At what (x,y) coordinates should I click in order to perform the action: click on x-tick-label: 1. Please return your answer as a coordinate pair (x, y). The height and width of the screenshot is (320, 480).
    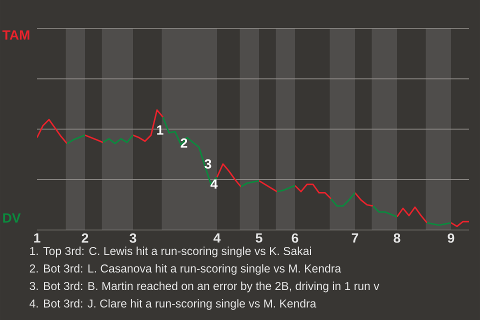
    Looking at the image, I should click on (37, 238).